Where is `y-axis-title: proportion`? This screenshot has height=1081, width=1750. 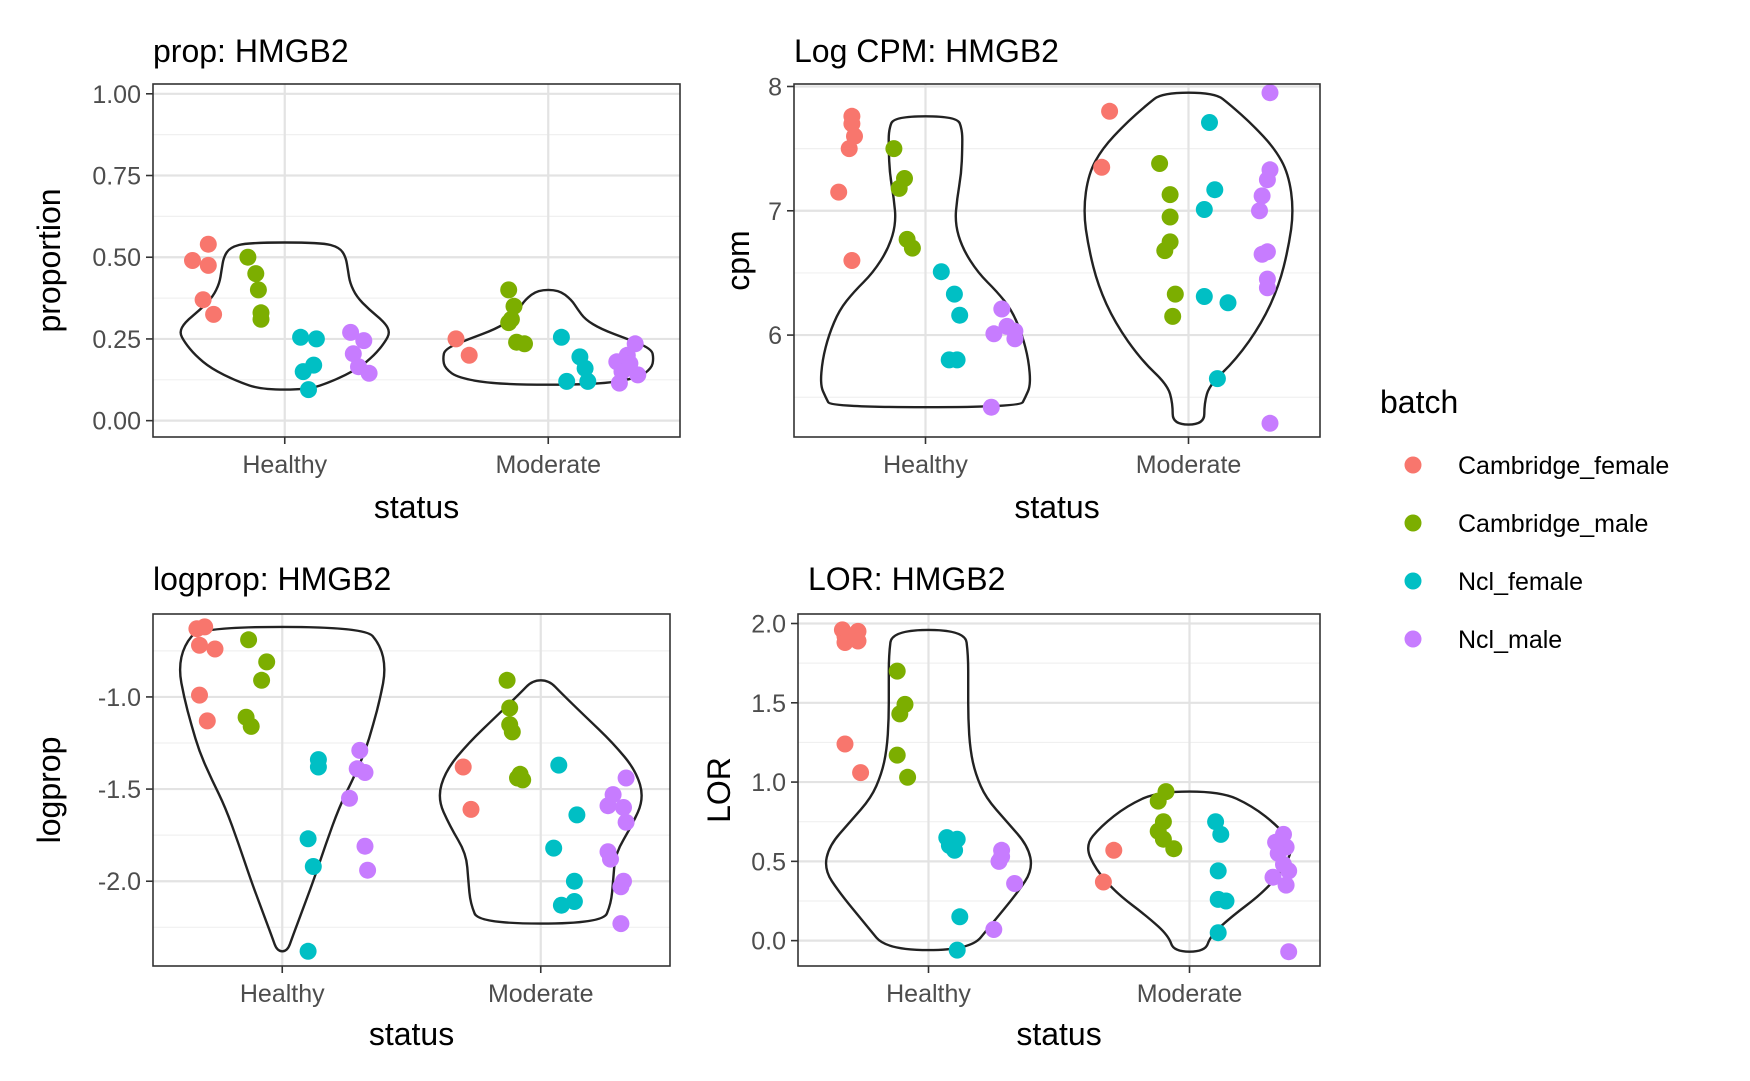 y-axis-title: proportion is located at coordinates (49, 260).